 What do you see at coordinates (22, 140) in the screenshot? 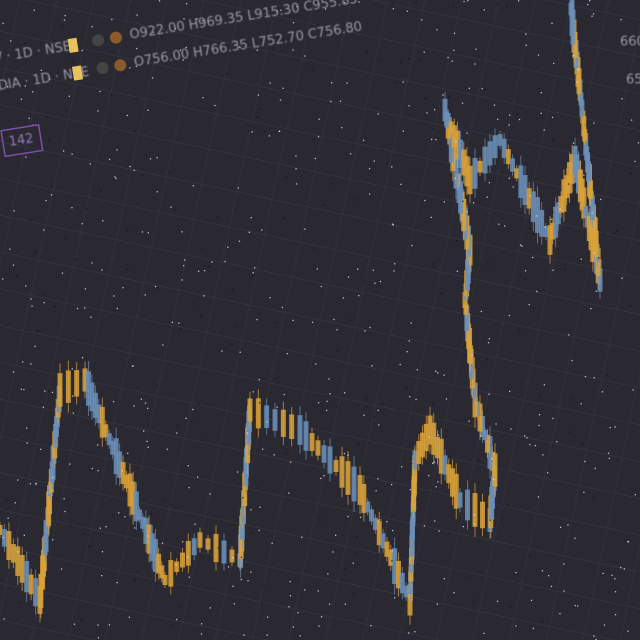
I see `badge-box` at bounding box center [22, 140].